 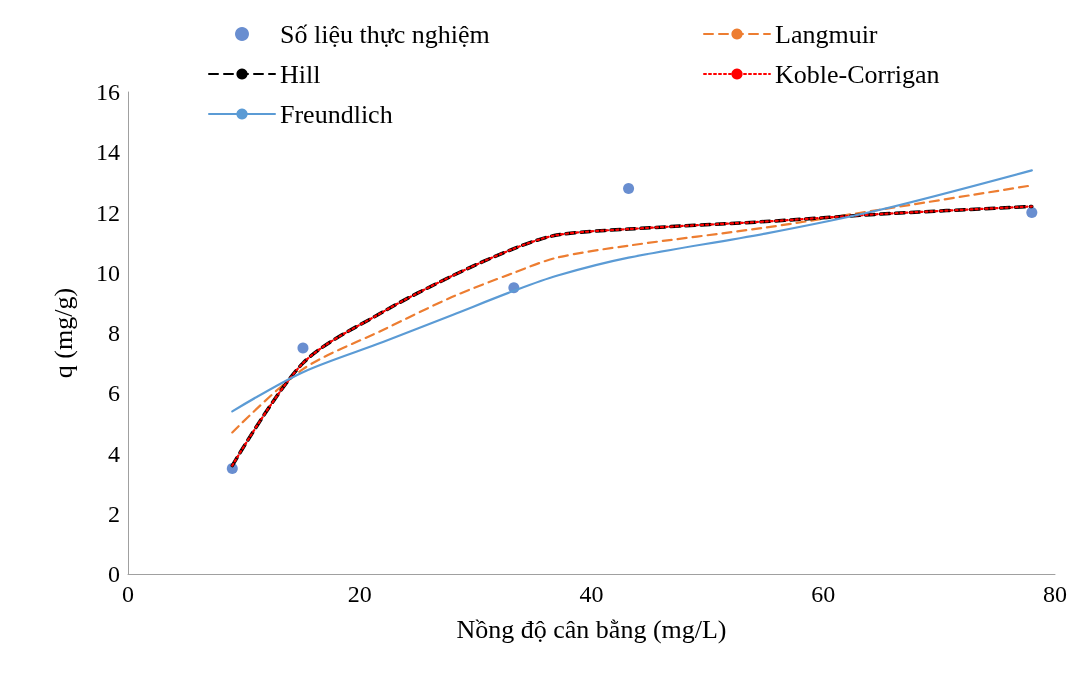 What do you see at coordinates (114, 513) in the screenshot?
I see `y-tick-label: 2` at bounding box center [114, 513].